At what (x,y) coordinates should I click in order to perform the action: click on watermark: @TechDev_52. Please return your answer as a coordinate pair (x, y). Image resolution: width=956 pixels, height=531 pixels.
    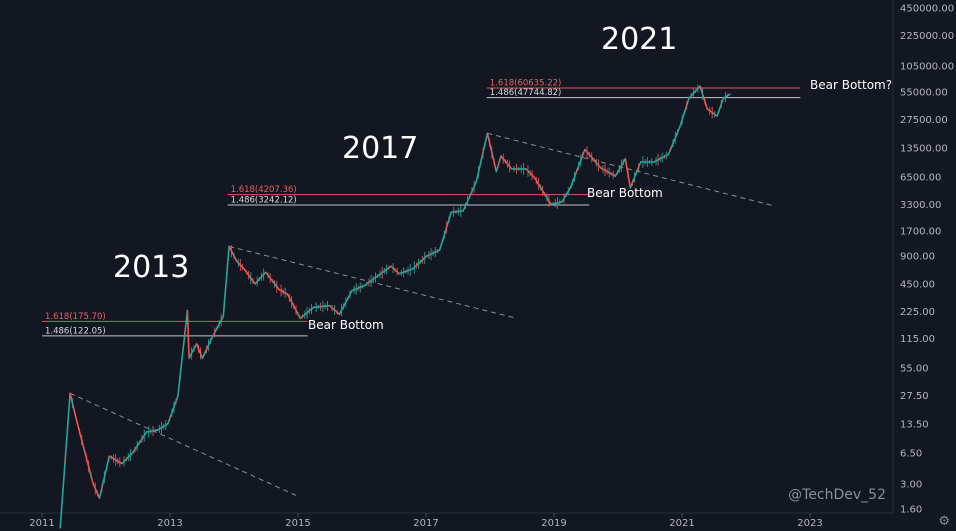
    Looking at the image, I should click on (837, 495).